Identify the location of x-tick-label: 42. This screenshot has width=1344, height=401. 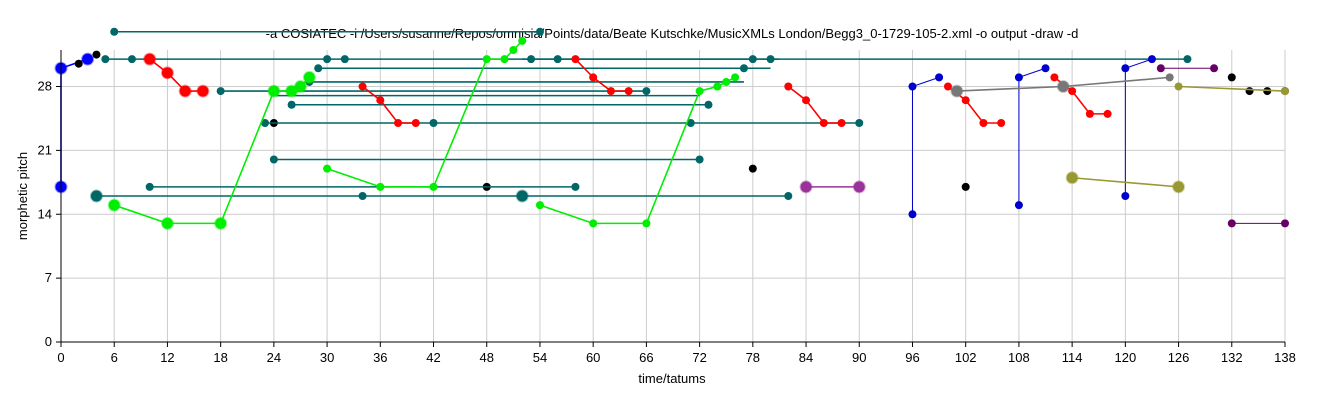
(433, 357).